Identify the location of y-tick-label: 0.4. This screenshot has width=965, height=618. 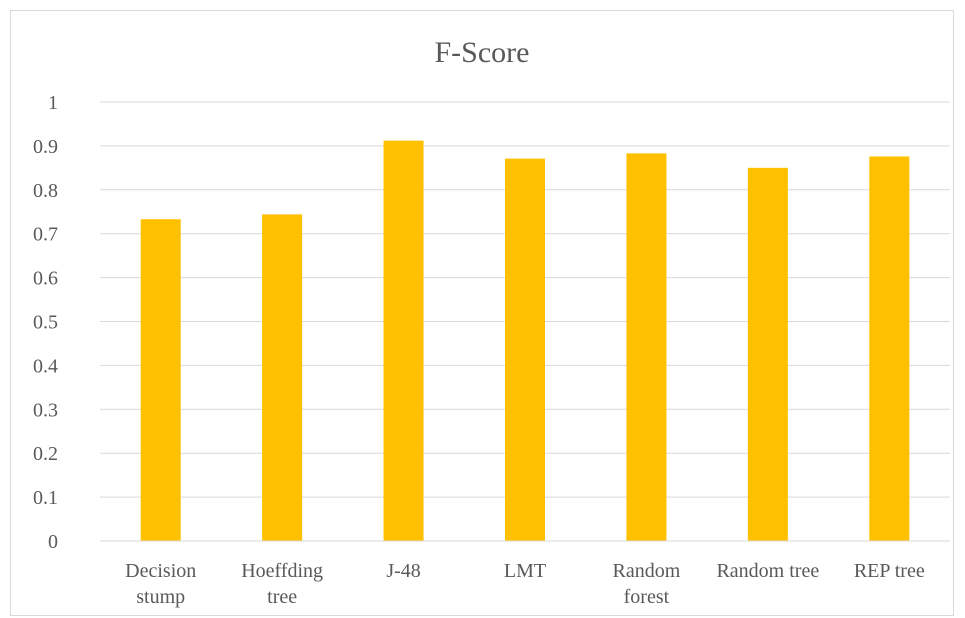
(45, 366).